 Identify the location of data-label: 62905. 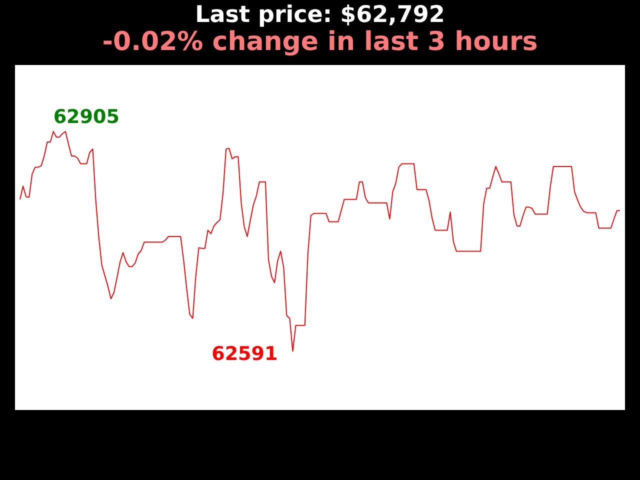
(86, 117).